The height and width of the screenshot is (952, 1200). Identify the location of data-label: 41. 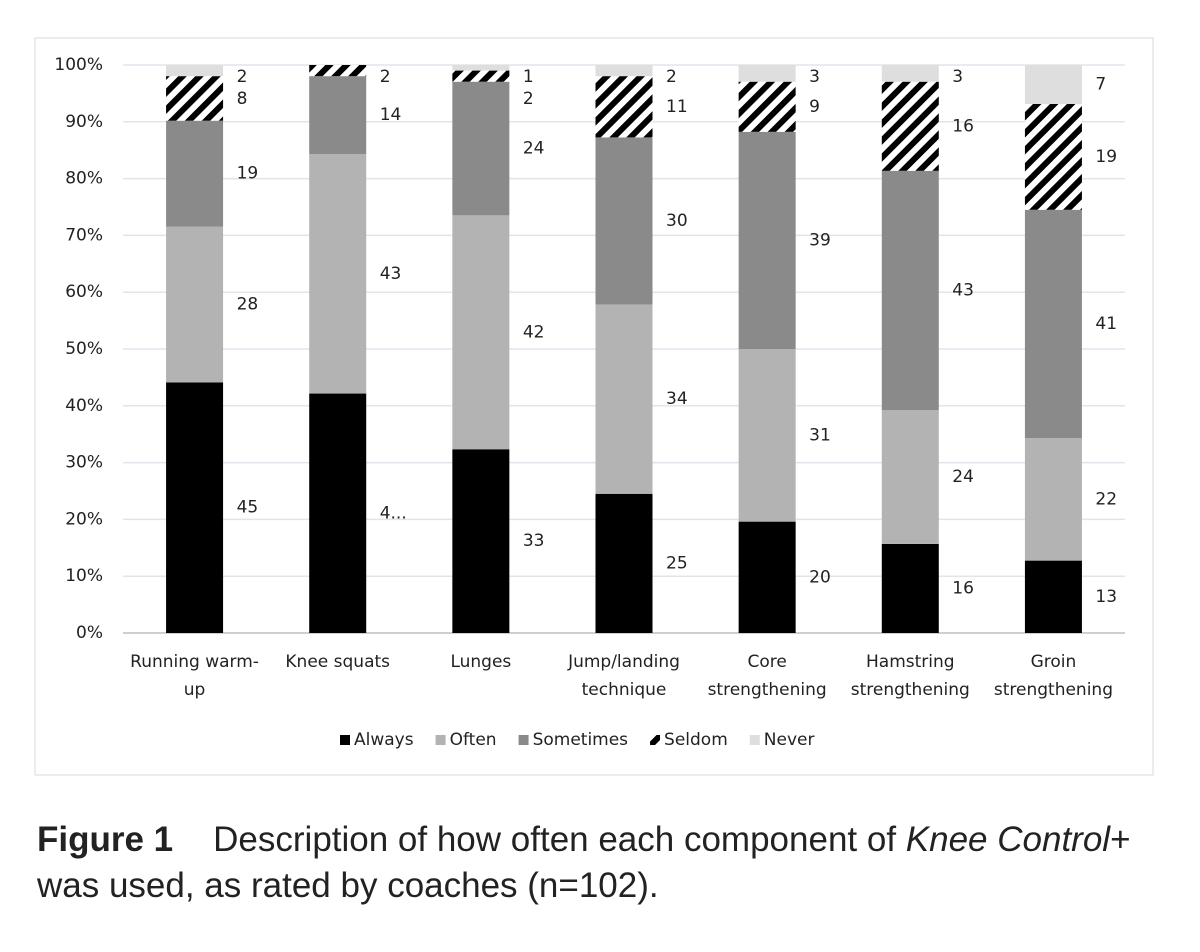
(1106, 324).